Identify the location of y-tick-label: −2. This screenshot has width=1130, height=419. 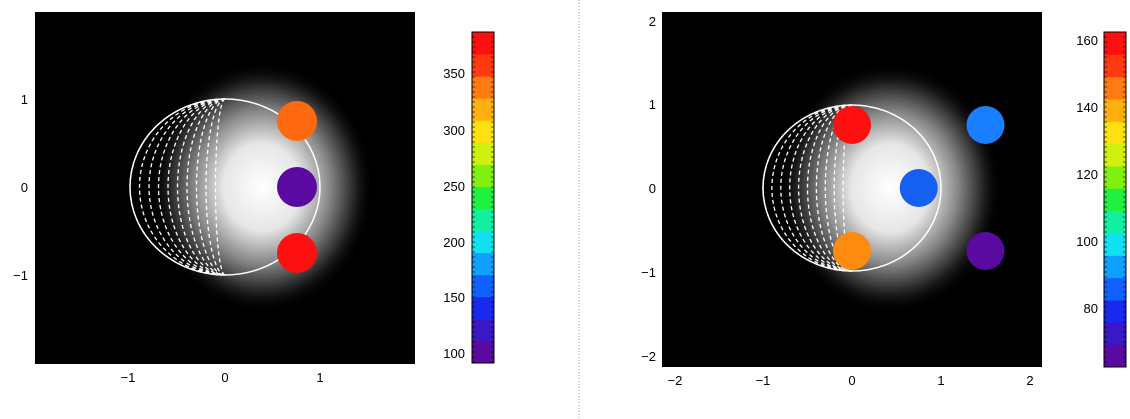
(648, 356).